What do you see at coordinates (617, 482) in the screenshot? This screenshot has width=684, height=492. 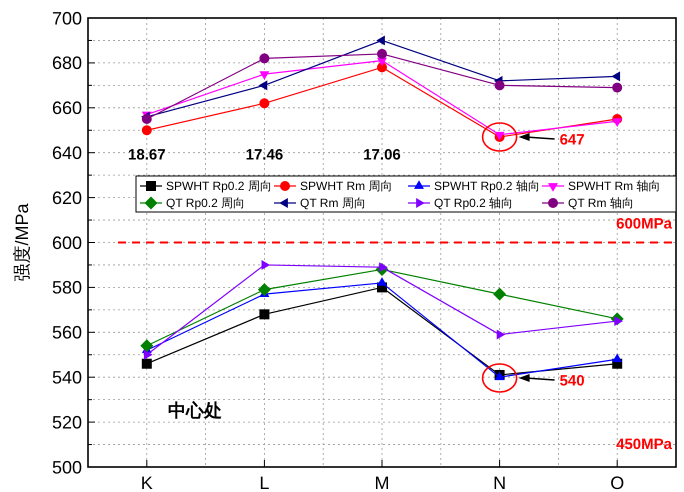 I see `x-tick-label: O` at bounding box center [617, 482].